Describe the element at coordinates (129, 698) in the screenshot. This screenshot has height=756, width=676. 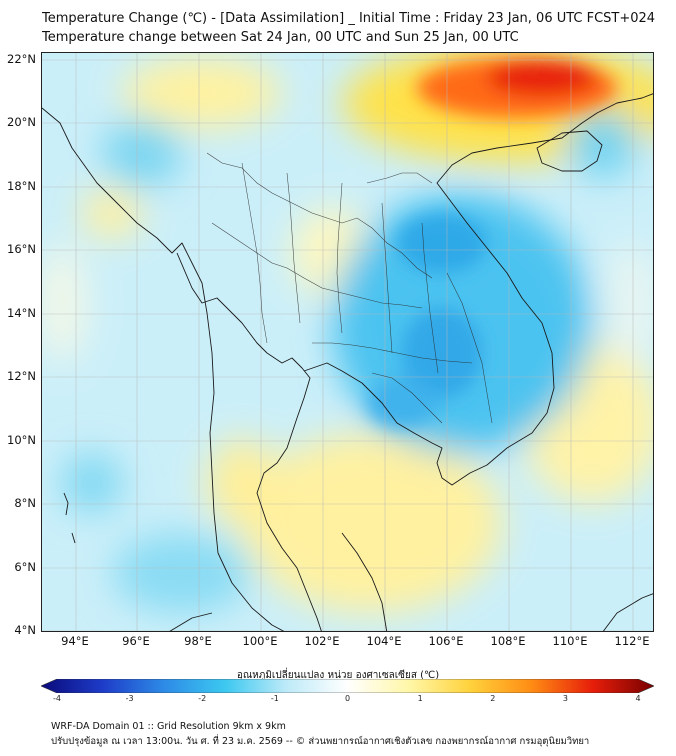
I see `colorbar-tick: -3` at that location.